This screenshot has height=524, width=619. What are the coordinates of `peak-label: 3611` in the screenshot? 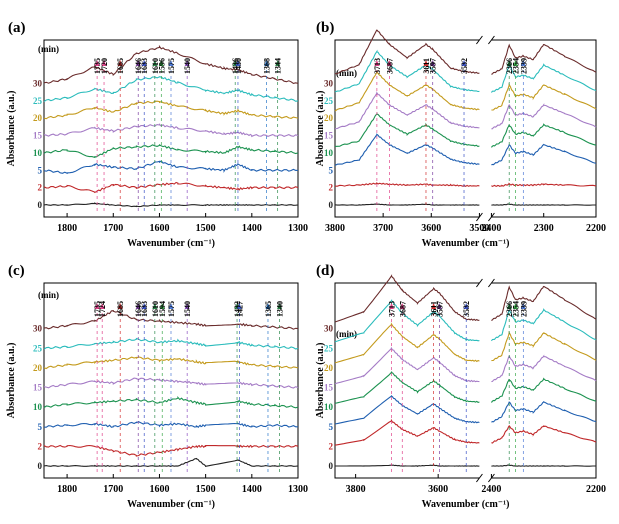 It's located at (426, 66).